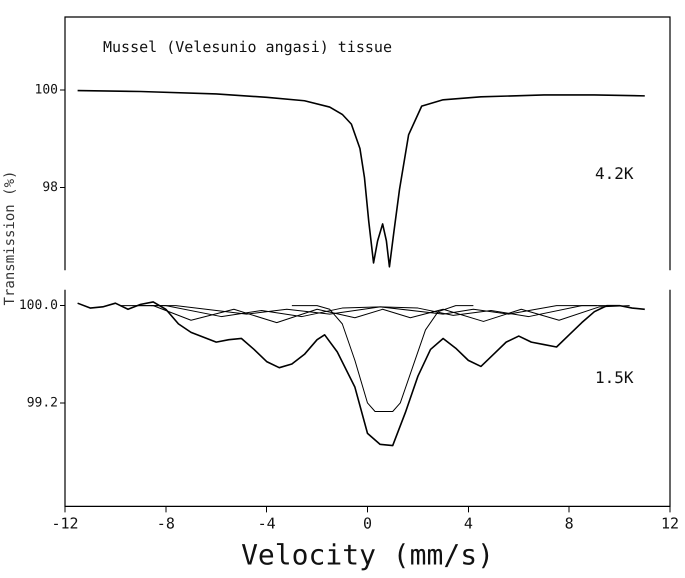 This screenshot has width=685, height=578. What do you see at coordinates (65, 523) in the screenshot?
I see `x-tick-label: -12` at bounding box center [65, 523].